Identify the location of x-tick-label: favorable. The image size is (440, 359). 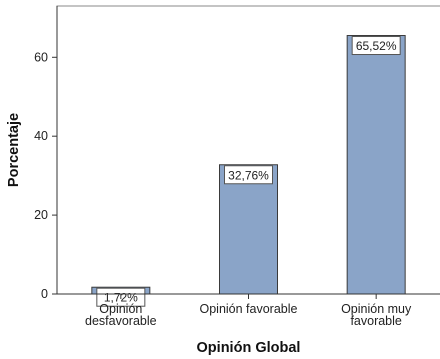
(375, 321).